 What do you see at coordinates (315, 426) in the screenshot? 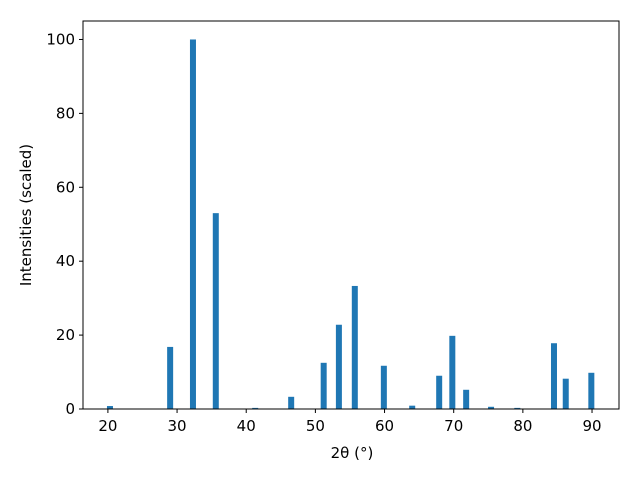
I see `x-tick-label: 50` at bounding box center [315, 426].